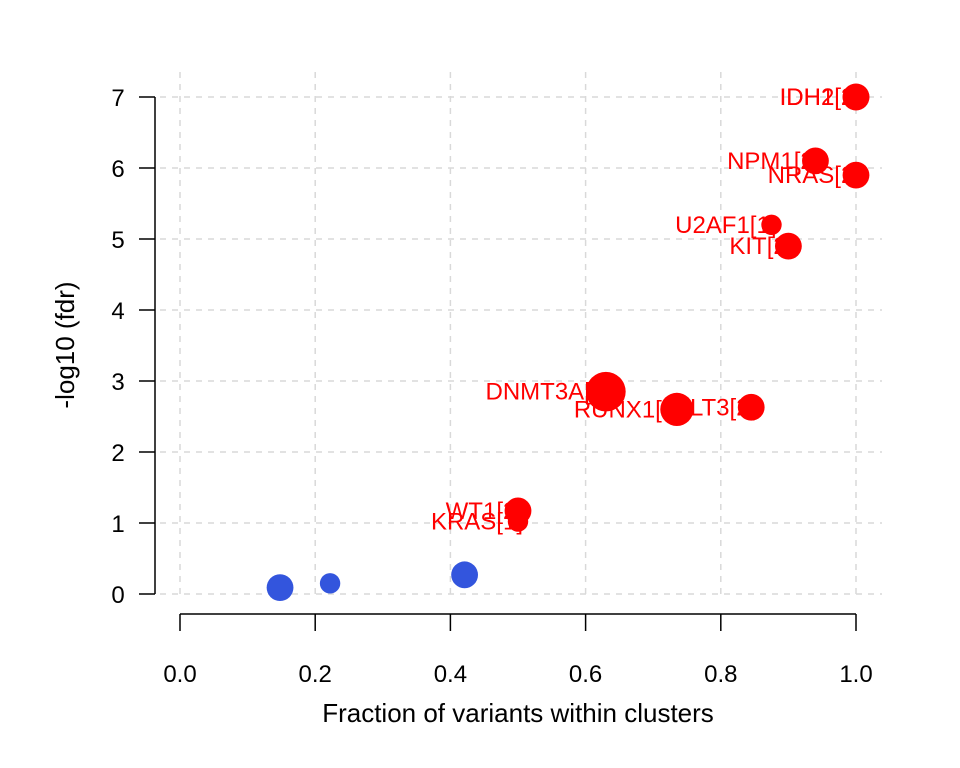 Image resolution: width=960 pixels, height=768 pixels. What do you see at coordinates (484, 511) in the screenshot?
I see `point-label: WT1[2]` at bounding box center [484, 511].